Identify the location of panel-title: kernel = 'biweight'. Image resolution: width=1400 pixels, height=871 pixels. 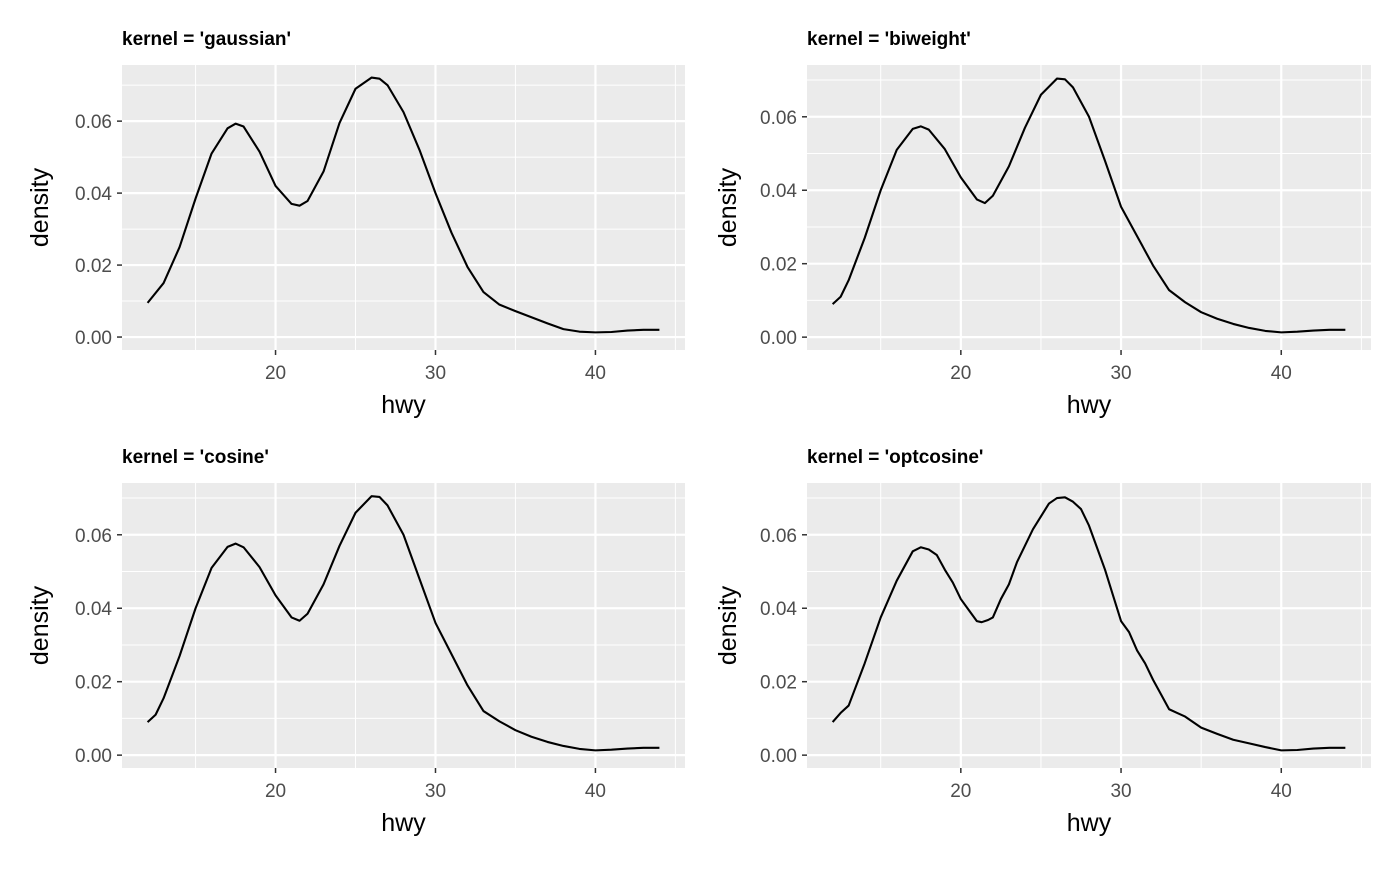
(889, 39).